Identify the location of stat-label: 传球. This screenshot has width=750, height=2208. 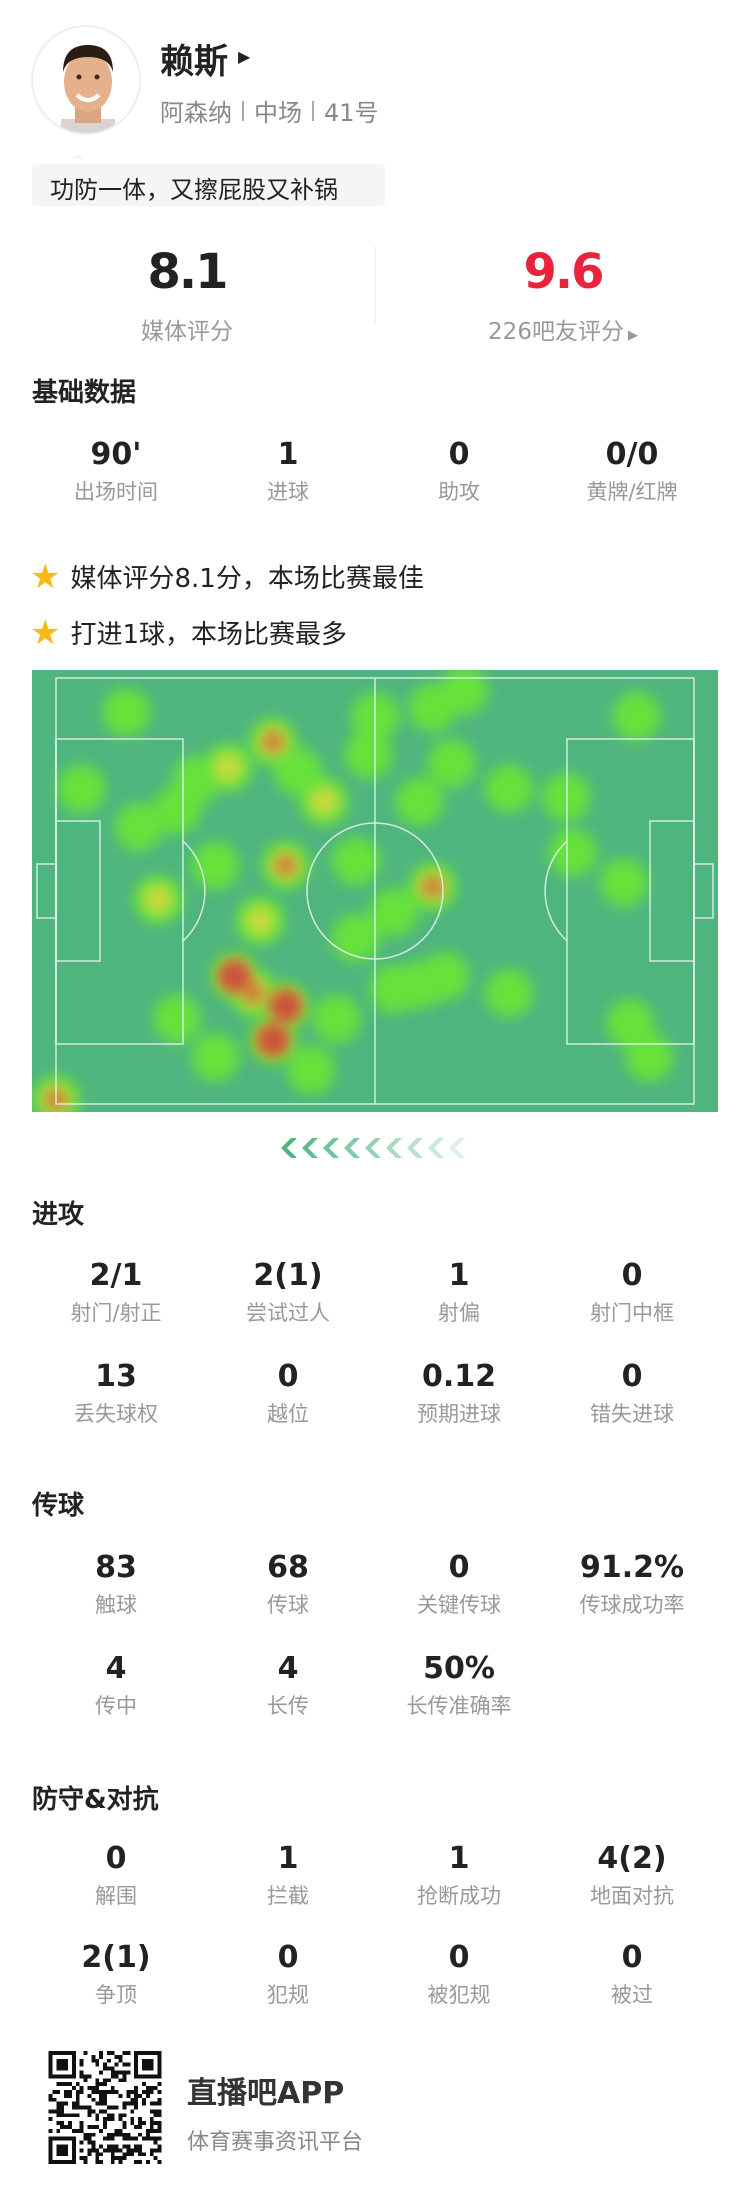
(288, 1605).